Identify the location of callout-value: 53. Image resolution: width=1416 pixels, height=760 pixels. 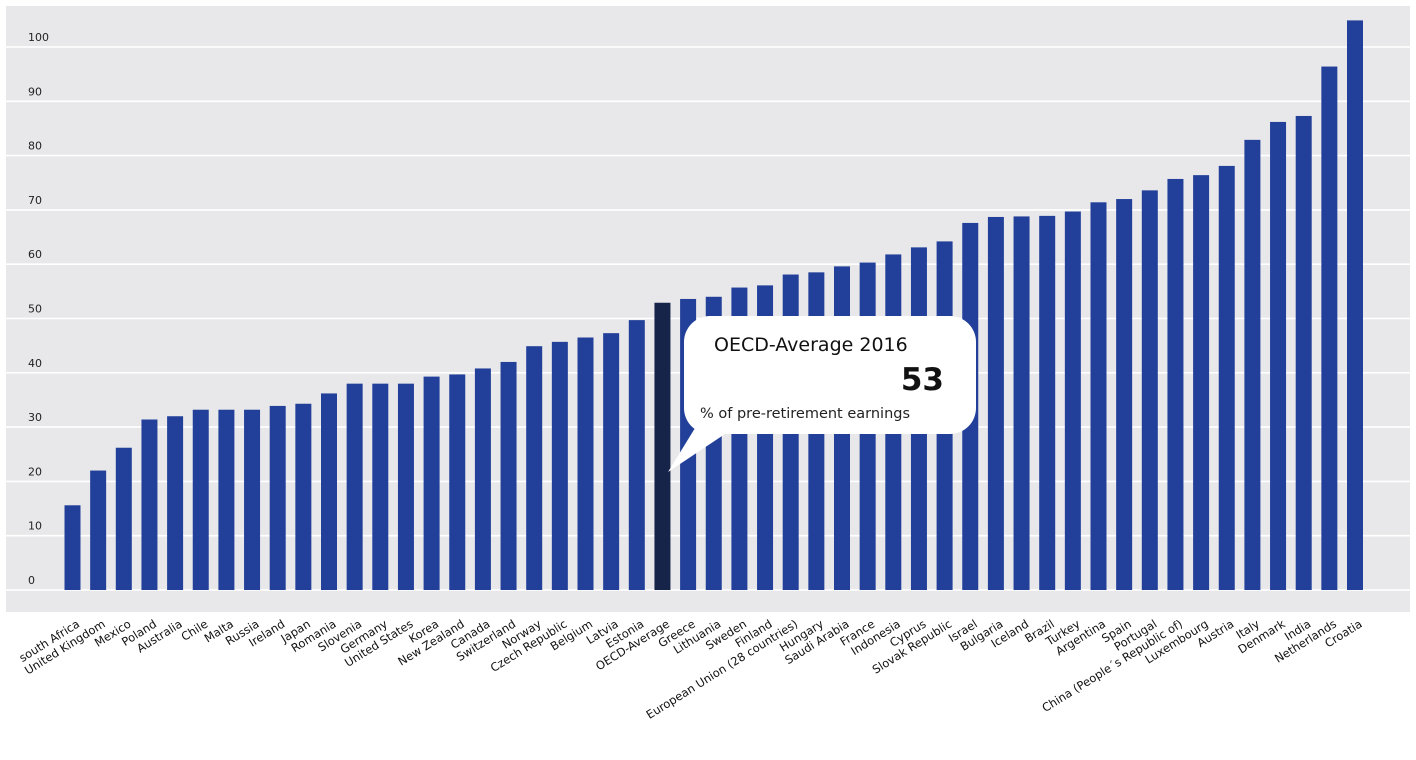
(922, 380).